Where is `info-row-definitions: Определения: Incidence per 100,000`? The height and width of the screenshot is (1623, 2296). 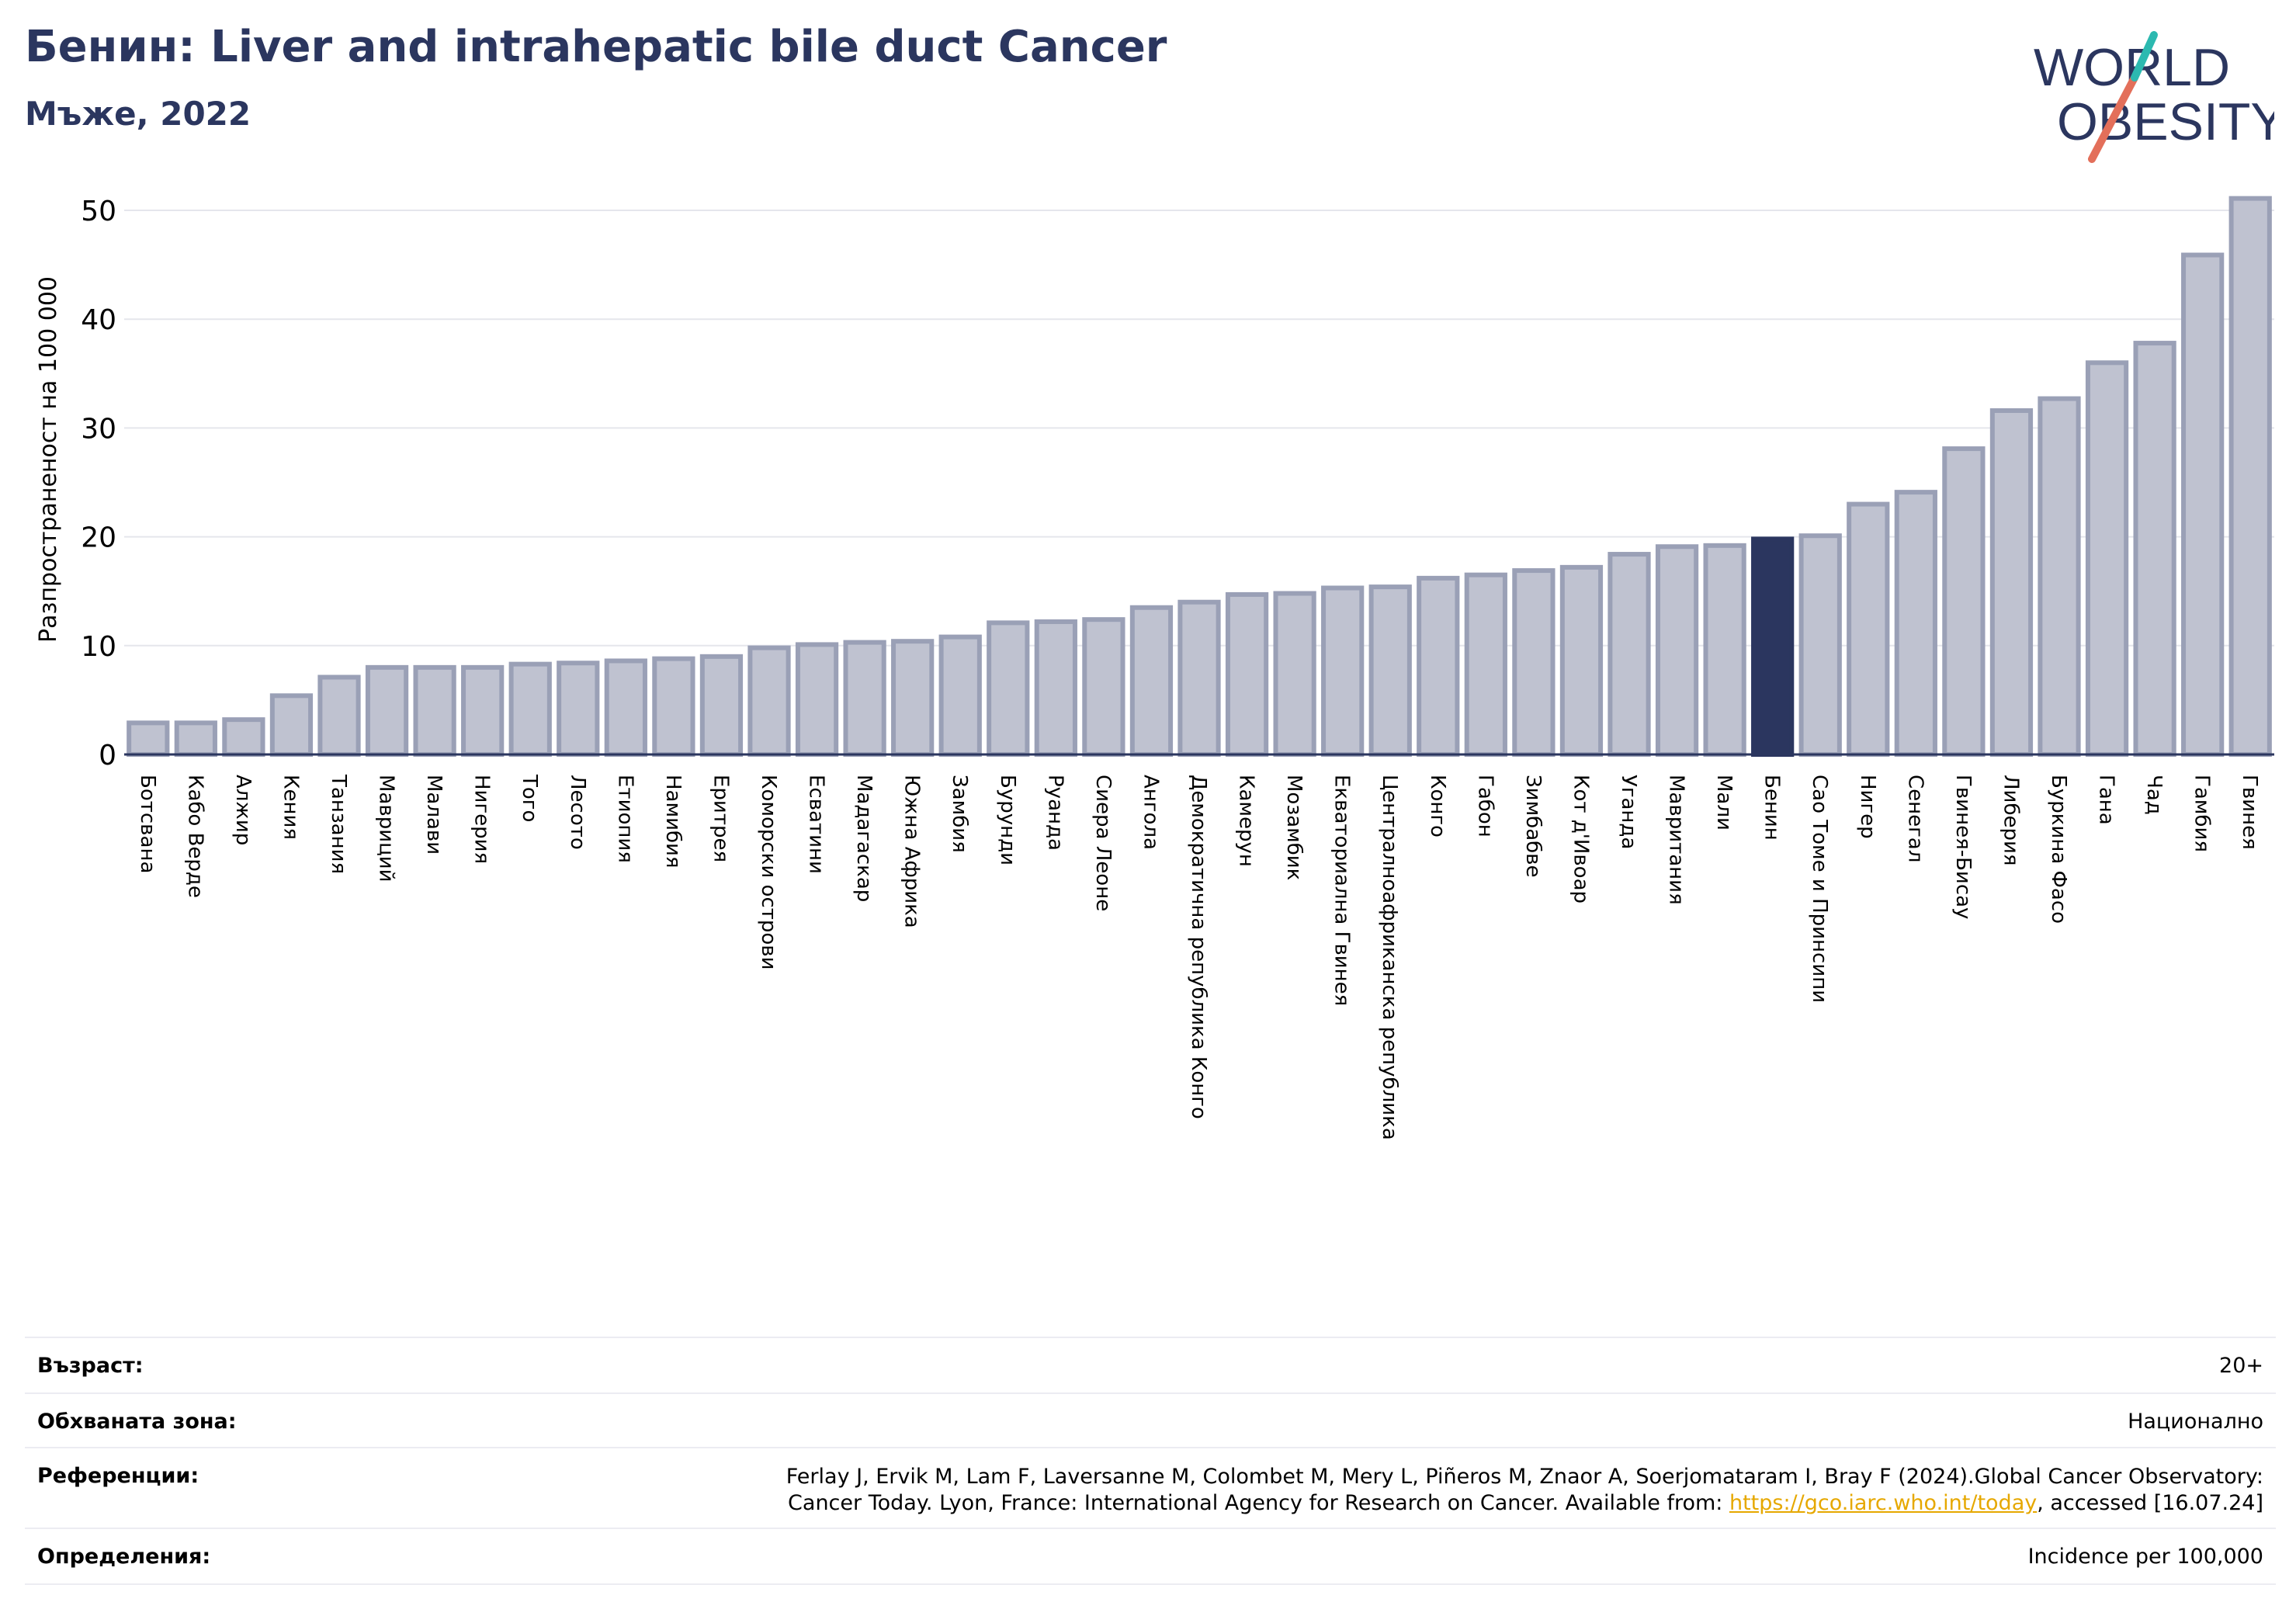
info-row-definitions: Определения: Incidence per 100,000 is located at coordinates (1150, 1556).